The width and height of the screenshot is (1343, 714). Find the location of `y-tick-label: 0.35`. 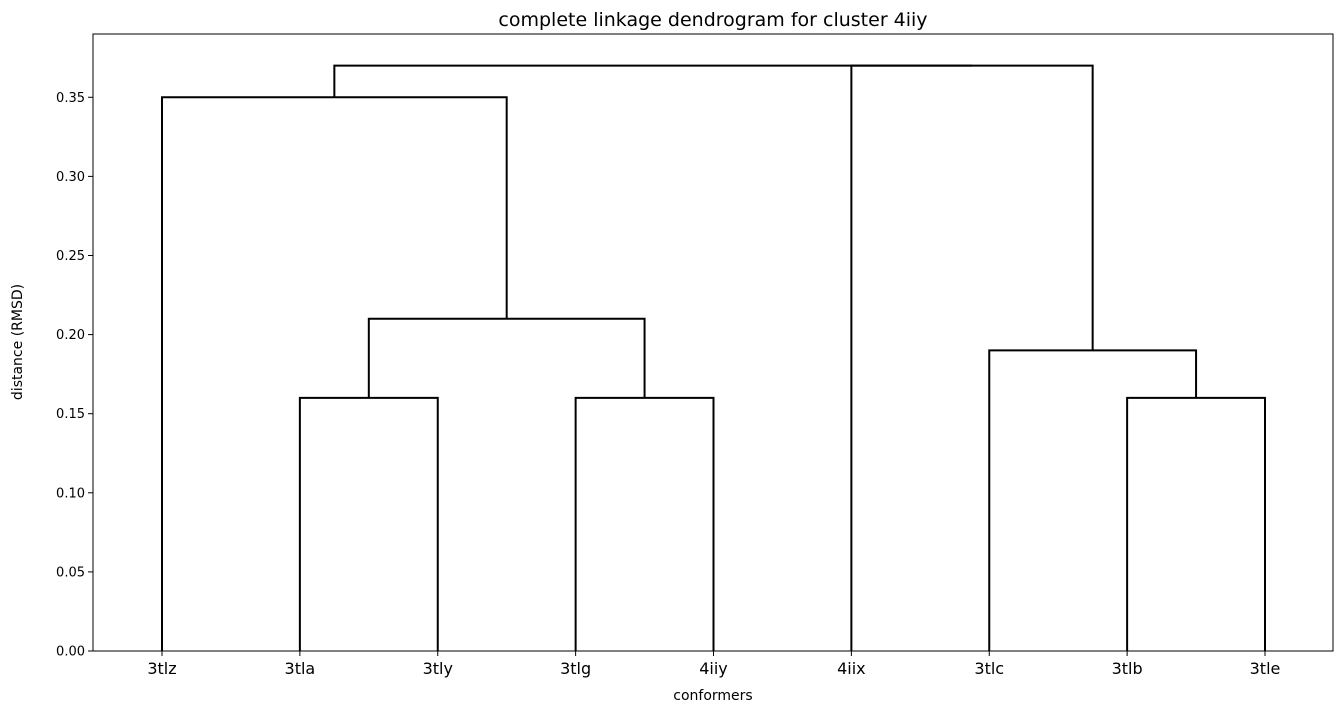

y-tick-label: 0.35 is located at coordinates (70, 98).